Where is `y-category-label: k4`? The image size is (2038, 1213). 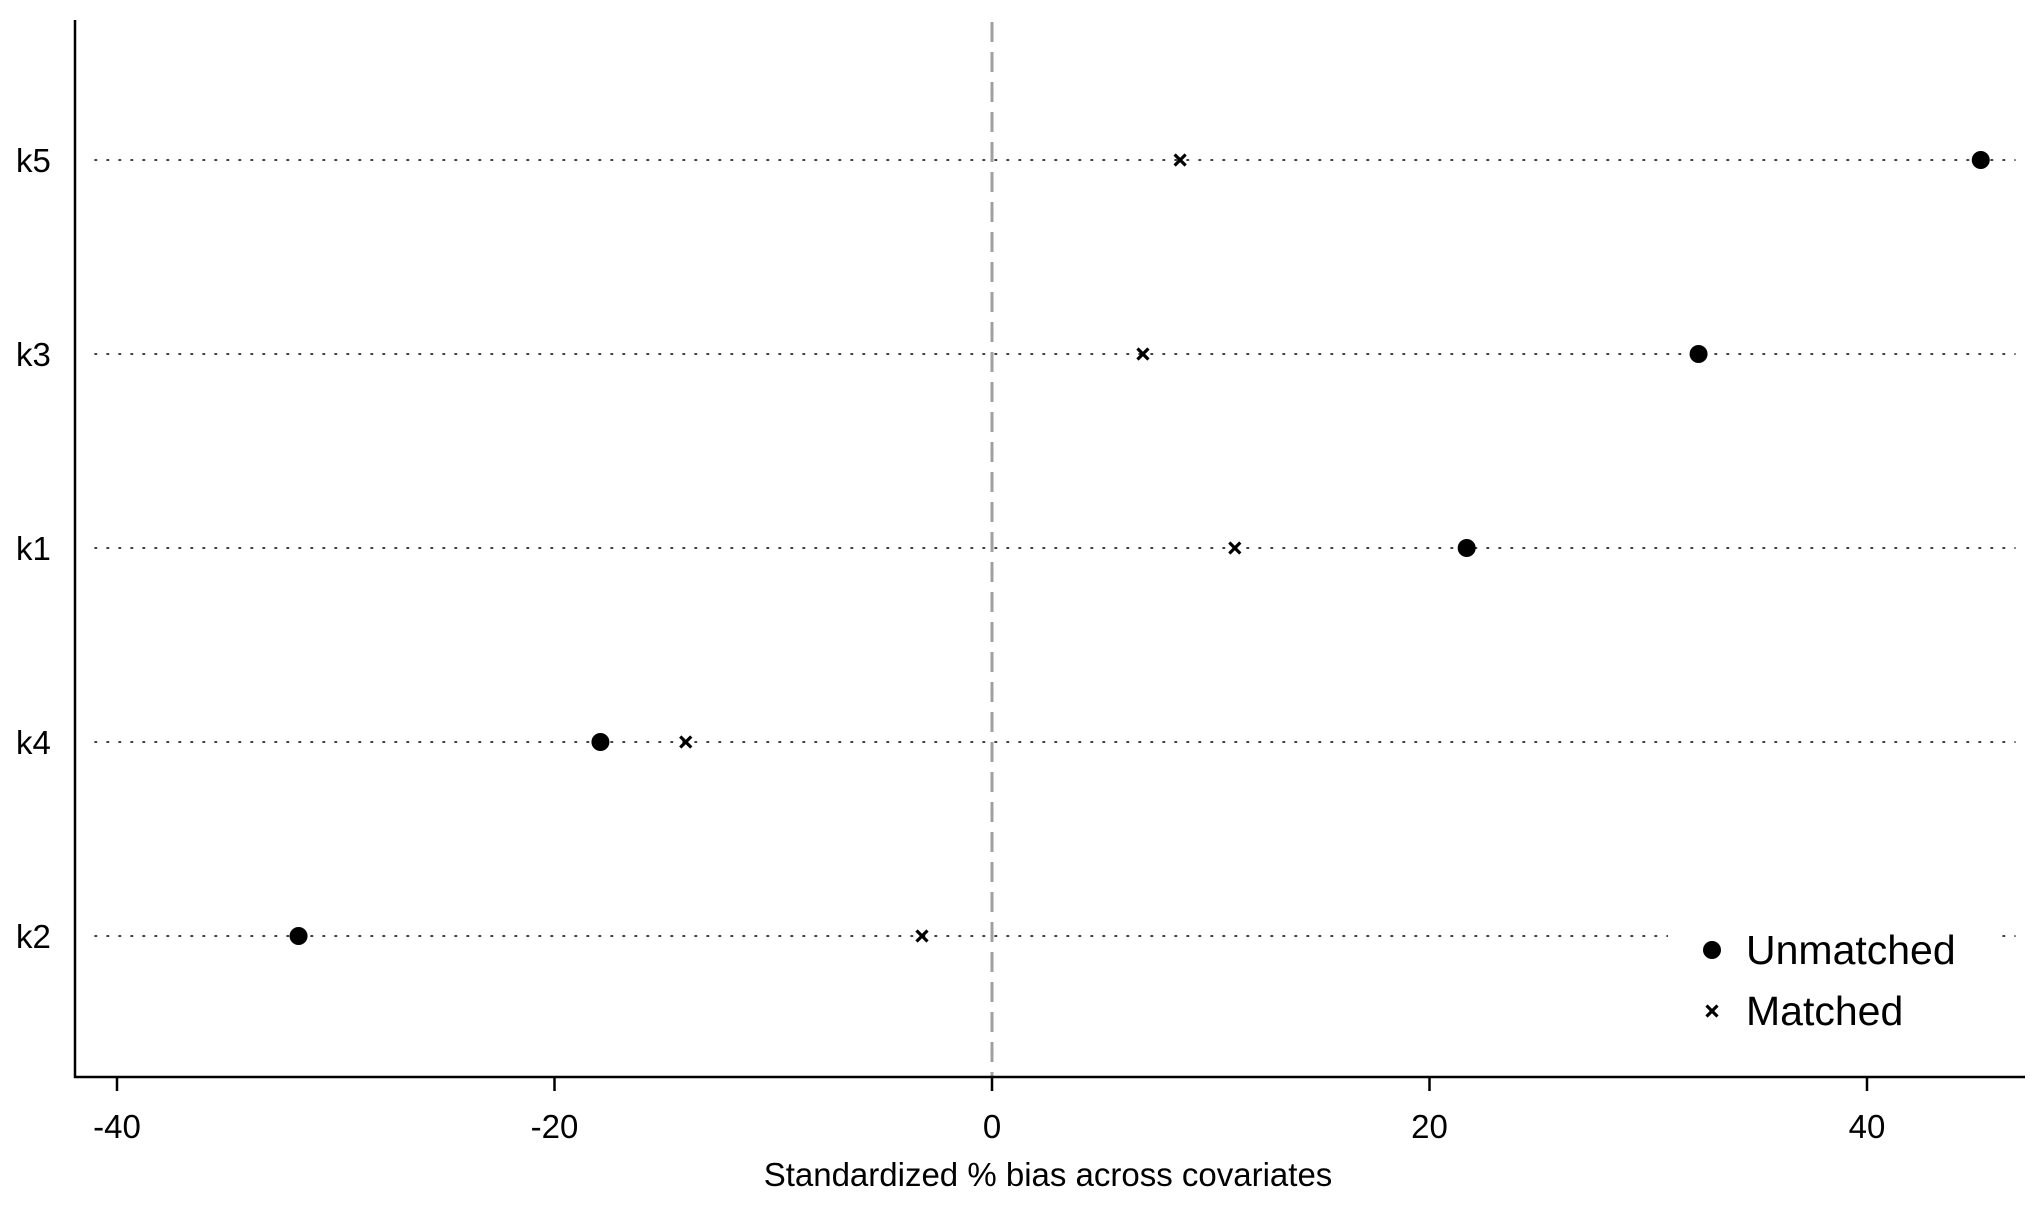
y-category-label: k4 is located at coordinates (33, 742).